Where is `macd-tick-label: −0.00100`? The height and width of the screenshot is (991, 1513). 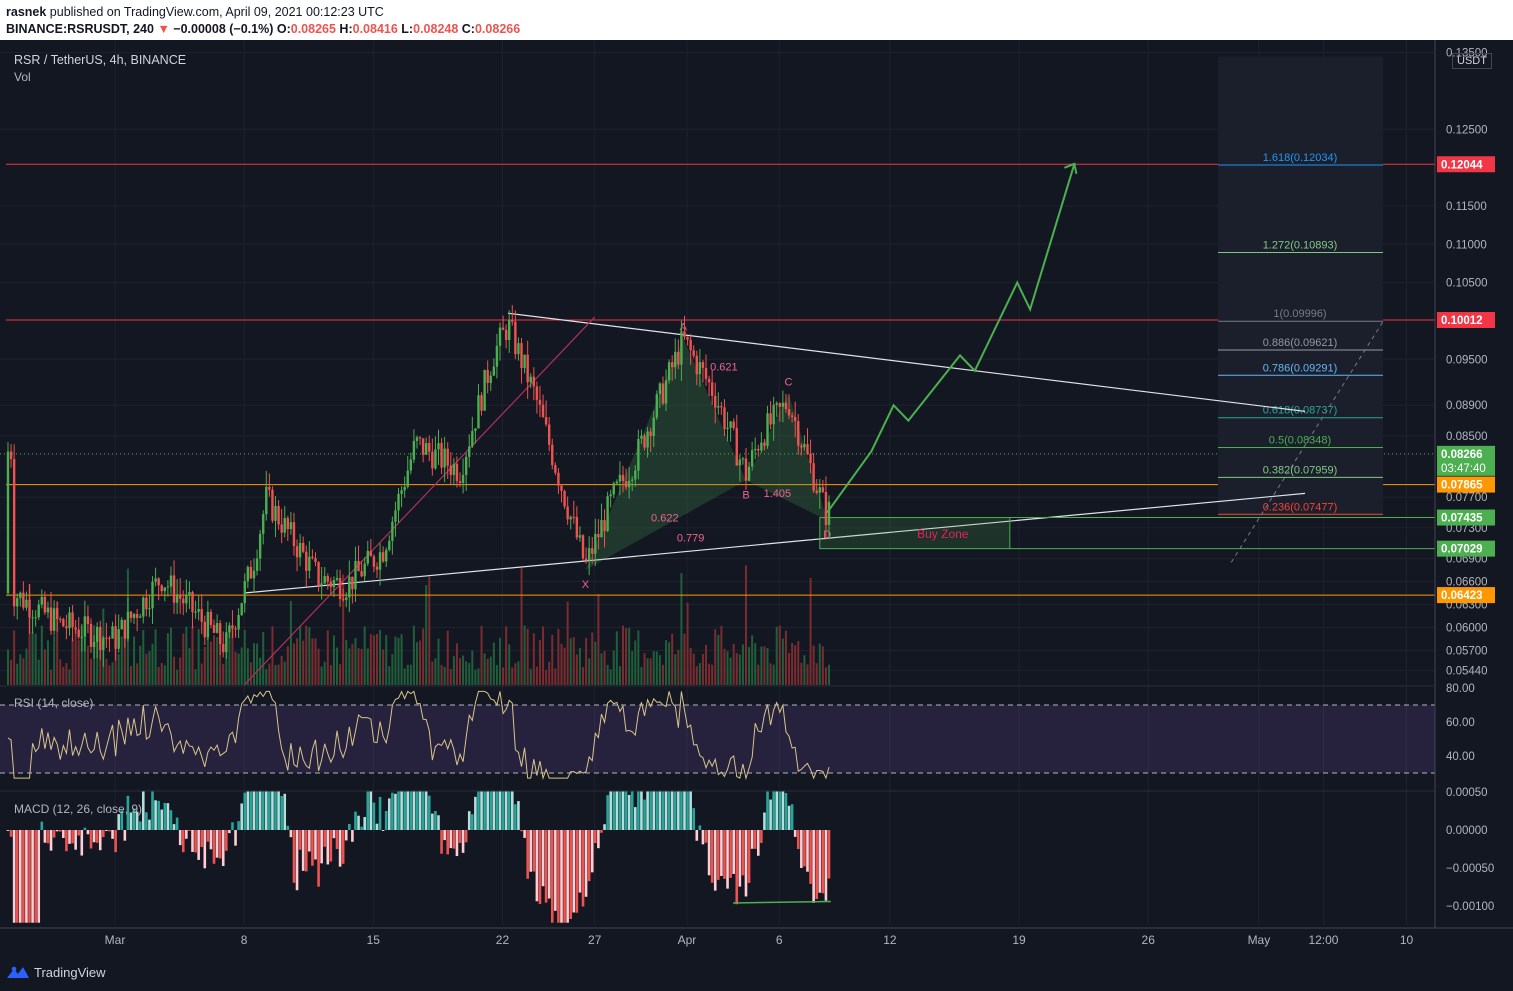 macd-tick-label: −0.00100 is located at coordinates (1470, 907).